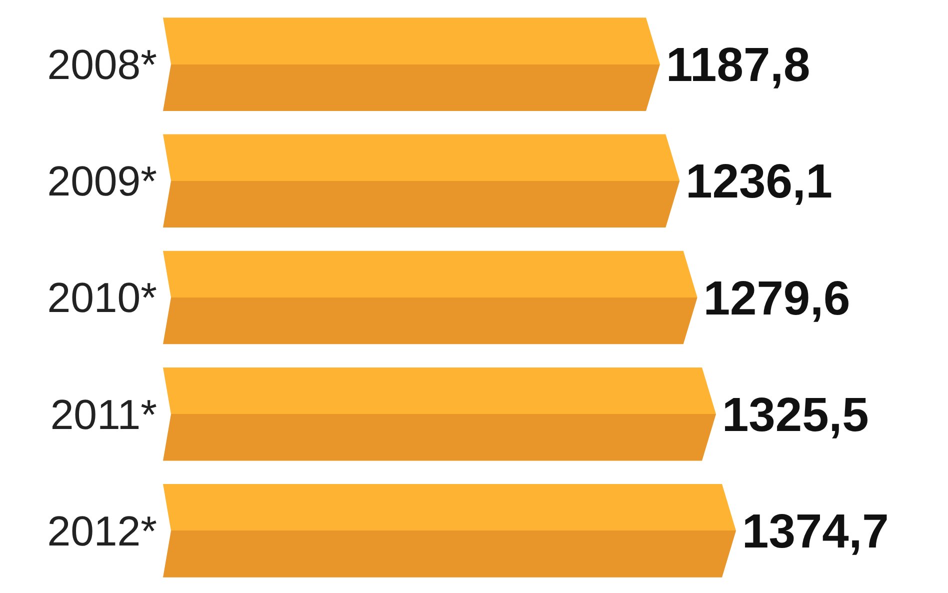  Describe the element at coordinates (759, 182) in the screenshot. I see `data-label: 1236,1` at that location.